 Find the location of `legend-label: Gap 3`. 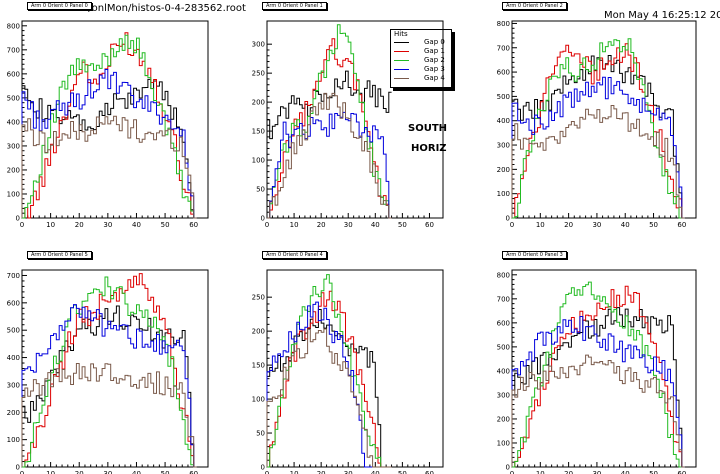

legend-label: Gap 3 is located at coordinates (434, 69).